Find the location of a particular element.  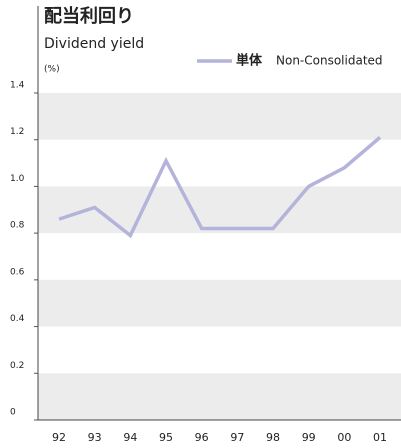

x-tick-label: 96 is located at coordinates (202, 437).